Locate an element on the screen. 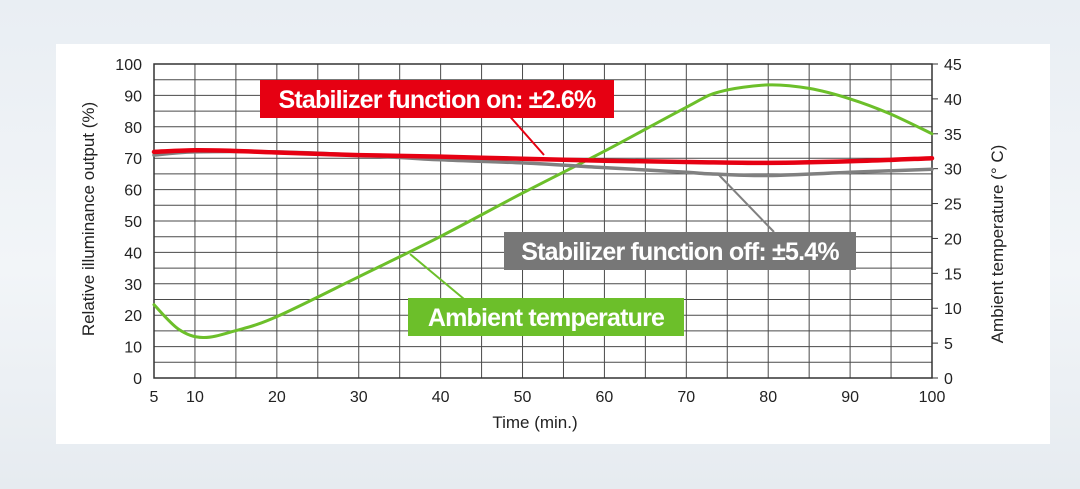  y-right-tick-label: 5 is located at coordinates (948, 344).